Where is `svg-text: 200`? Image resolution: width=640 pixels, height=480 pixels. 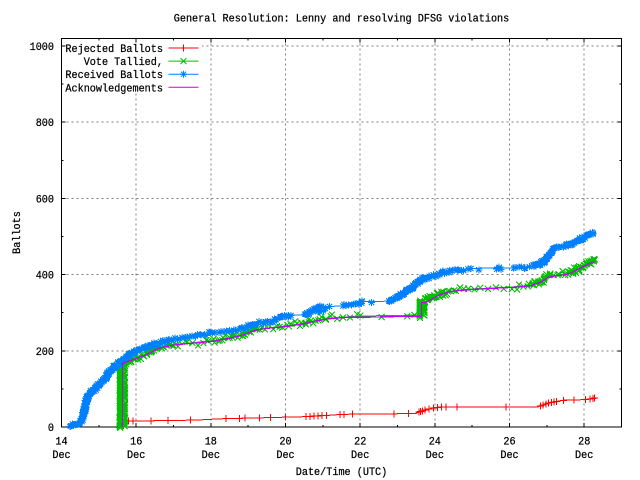
svg-text: 200 is located at coordinates (45, 353).